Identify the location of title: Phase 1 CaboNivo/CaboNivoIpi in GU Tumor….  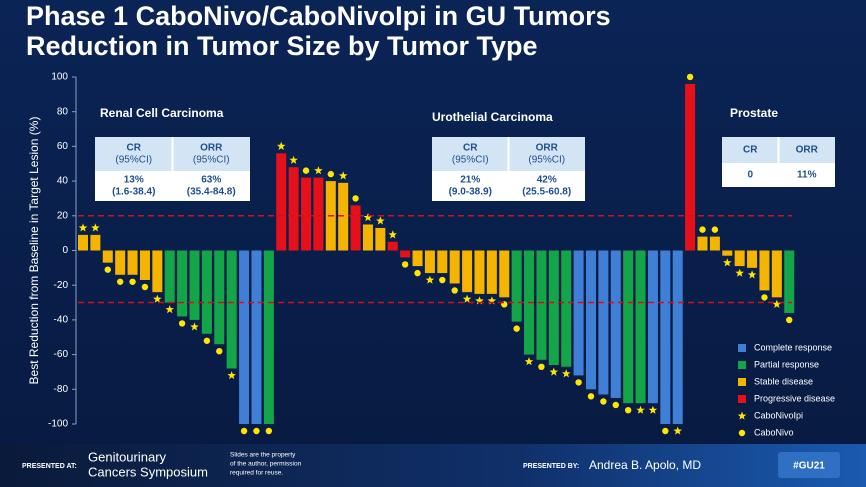
(318, 16).